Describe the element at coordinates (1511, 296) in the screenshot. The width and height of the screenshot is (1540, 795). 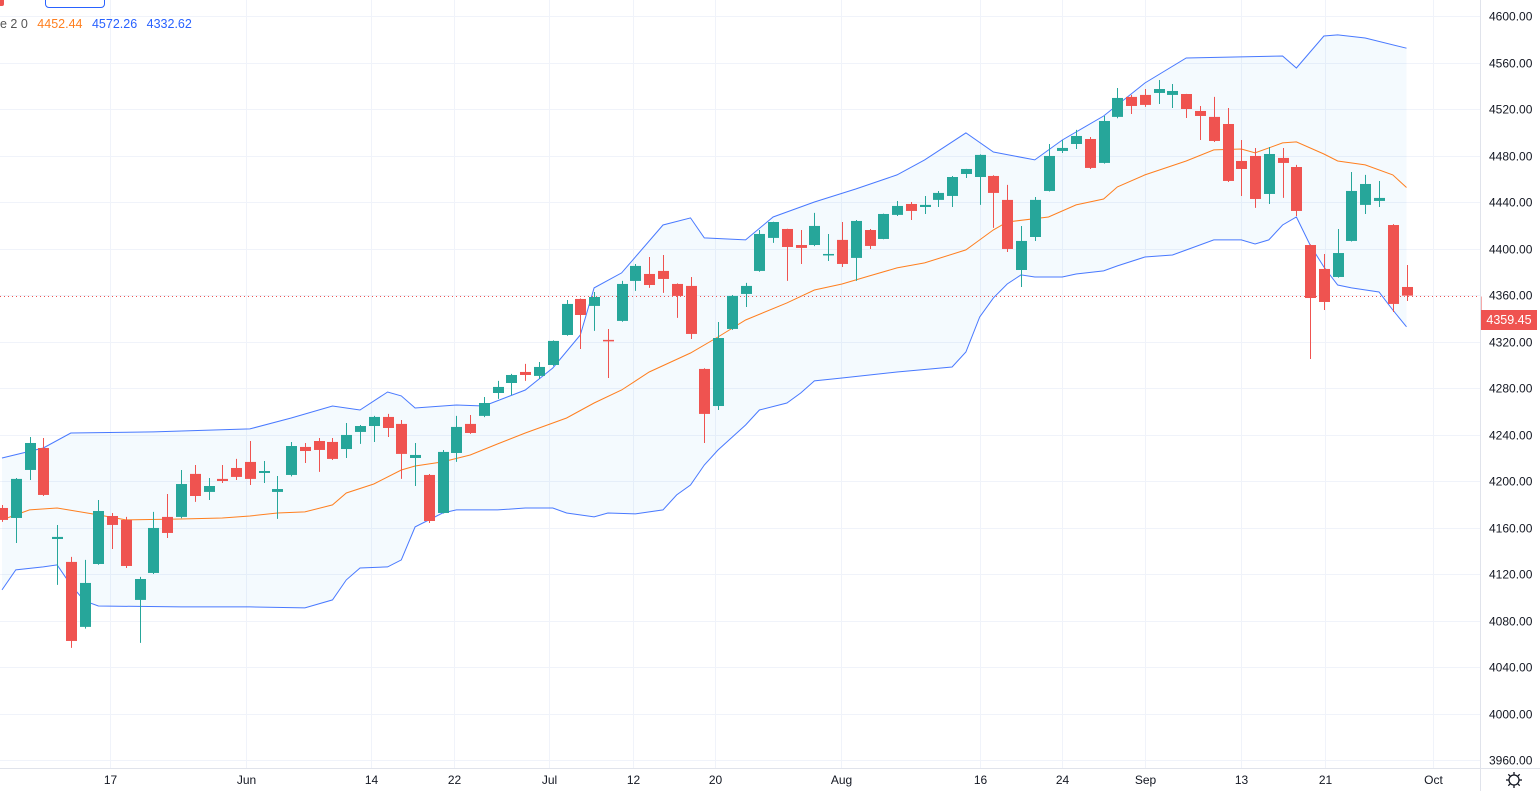
I see `price-tick-label: 4360.00` at that location.